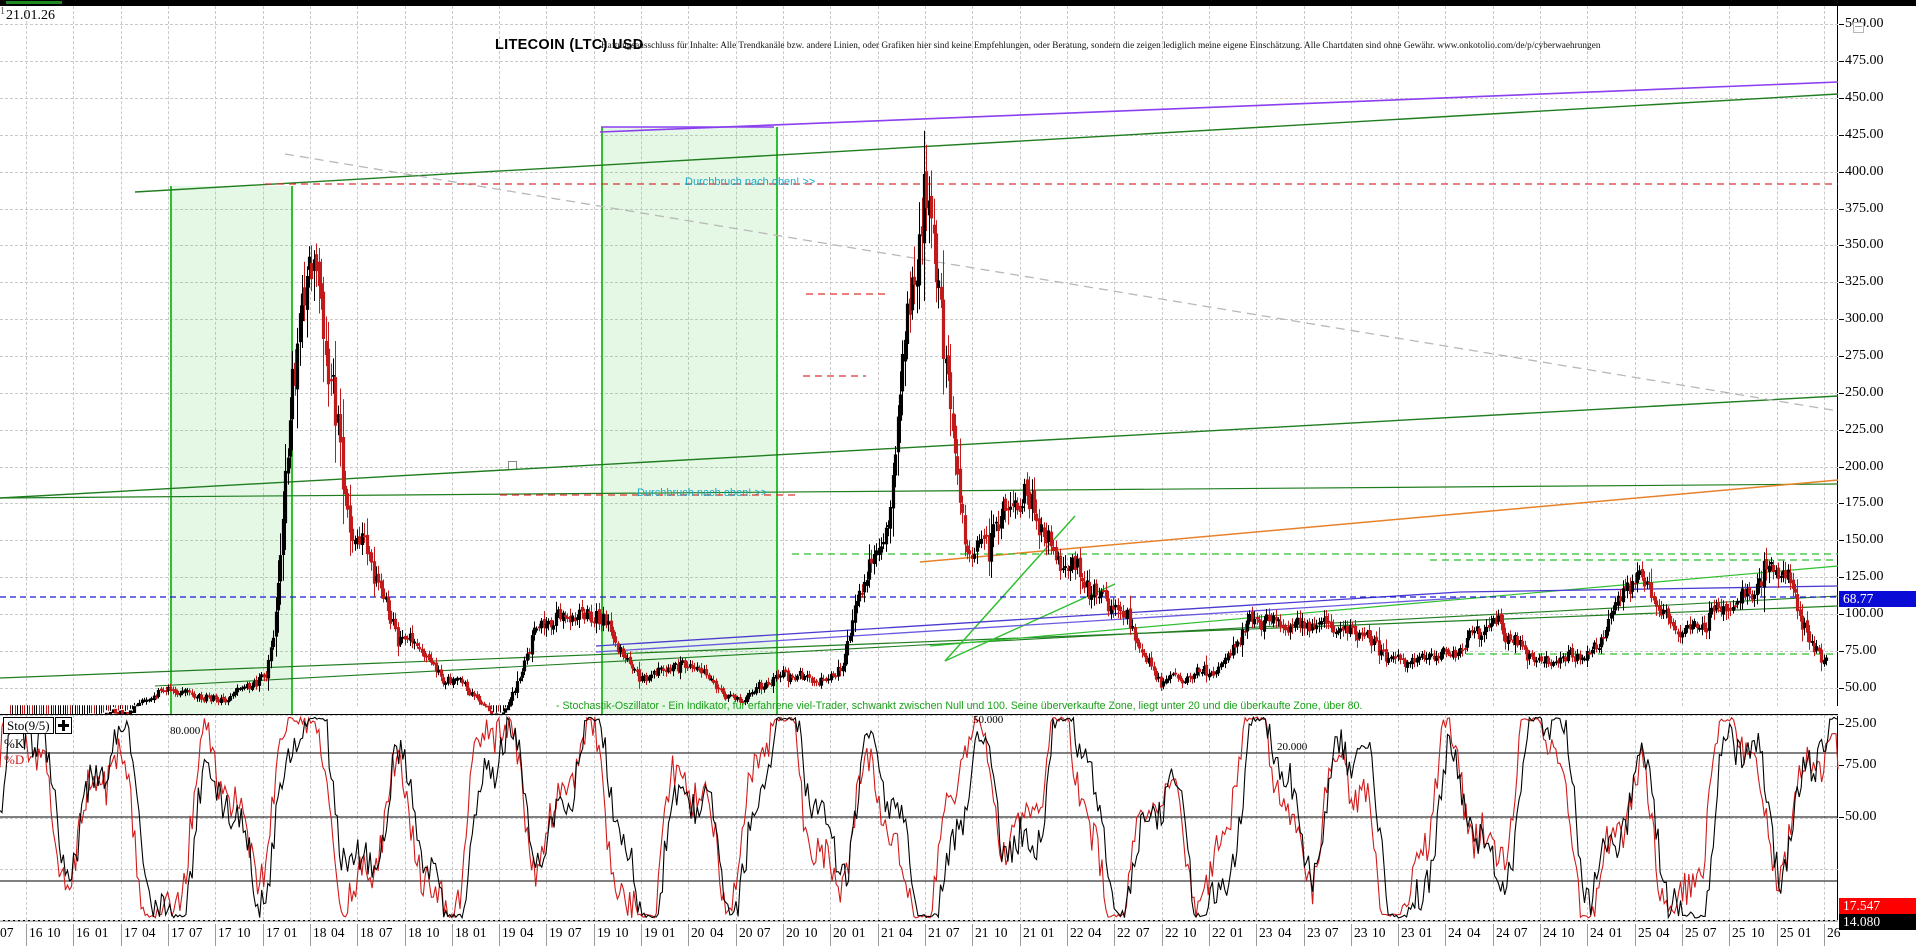 The height and width of the screenshot is (948, 1916). I want to click on window-top-strip, so click(958, 3).